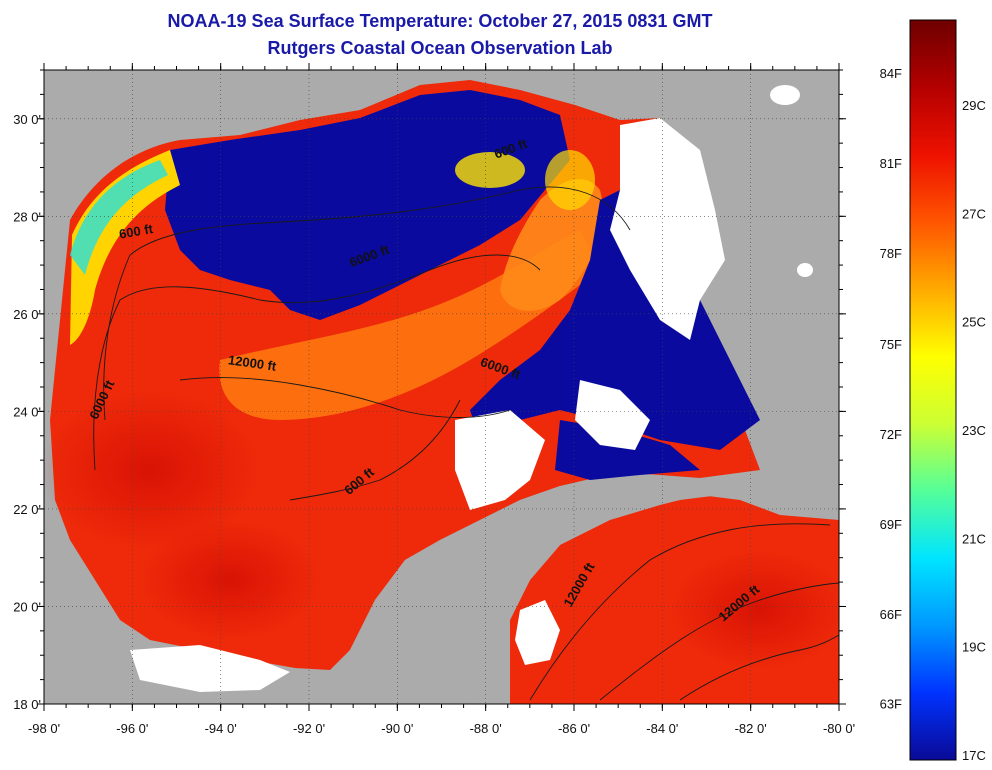 The height and width of the screenshot is (770, 992). What do you see at coordinates (136, 231) in the screenshot?
I see `contour-label: 600 ft` at bounding box center [136, 231].